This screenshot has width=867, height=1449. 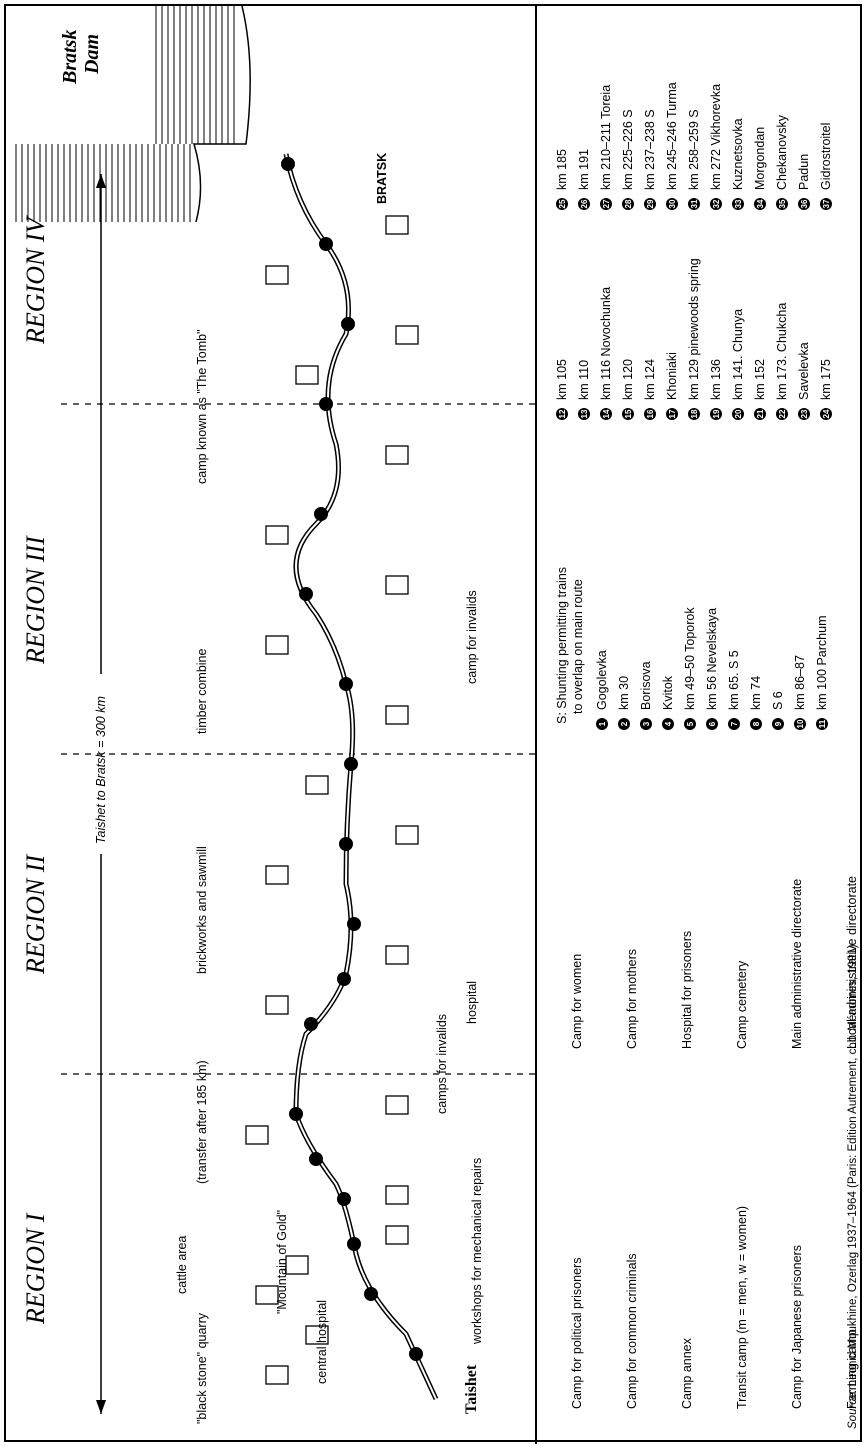 I want to click on station-label-17: Khoniaki, so click(x=672, y=376).